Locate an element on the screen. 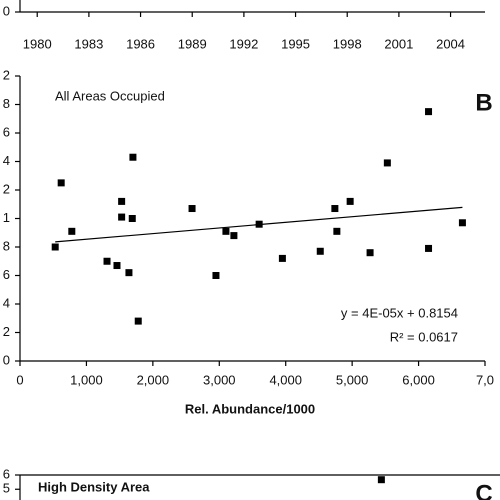 The height and width of the screenshot is (500, 500). y-tick-label: 5 is located at coordinates (6, 488).